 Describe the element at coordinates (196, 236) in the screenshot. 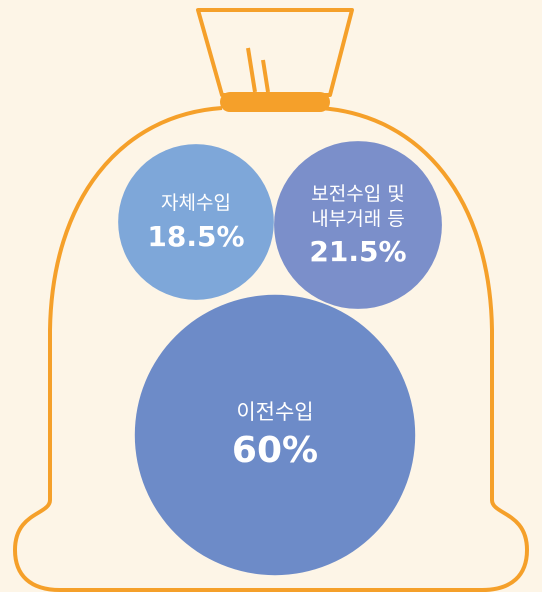

I see `value-label: 18.5%` at that location.